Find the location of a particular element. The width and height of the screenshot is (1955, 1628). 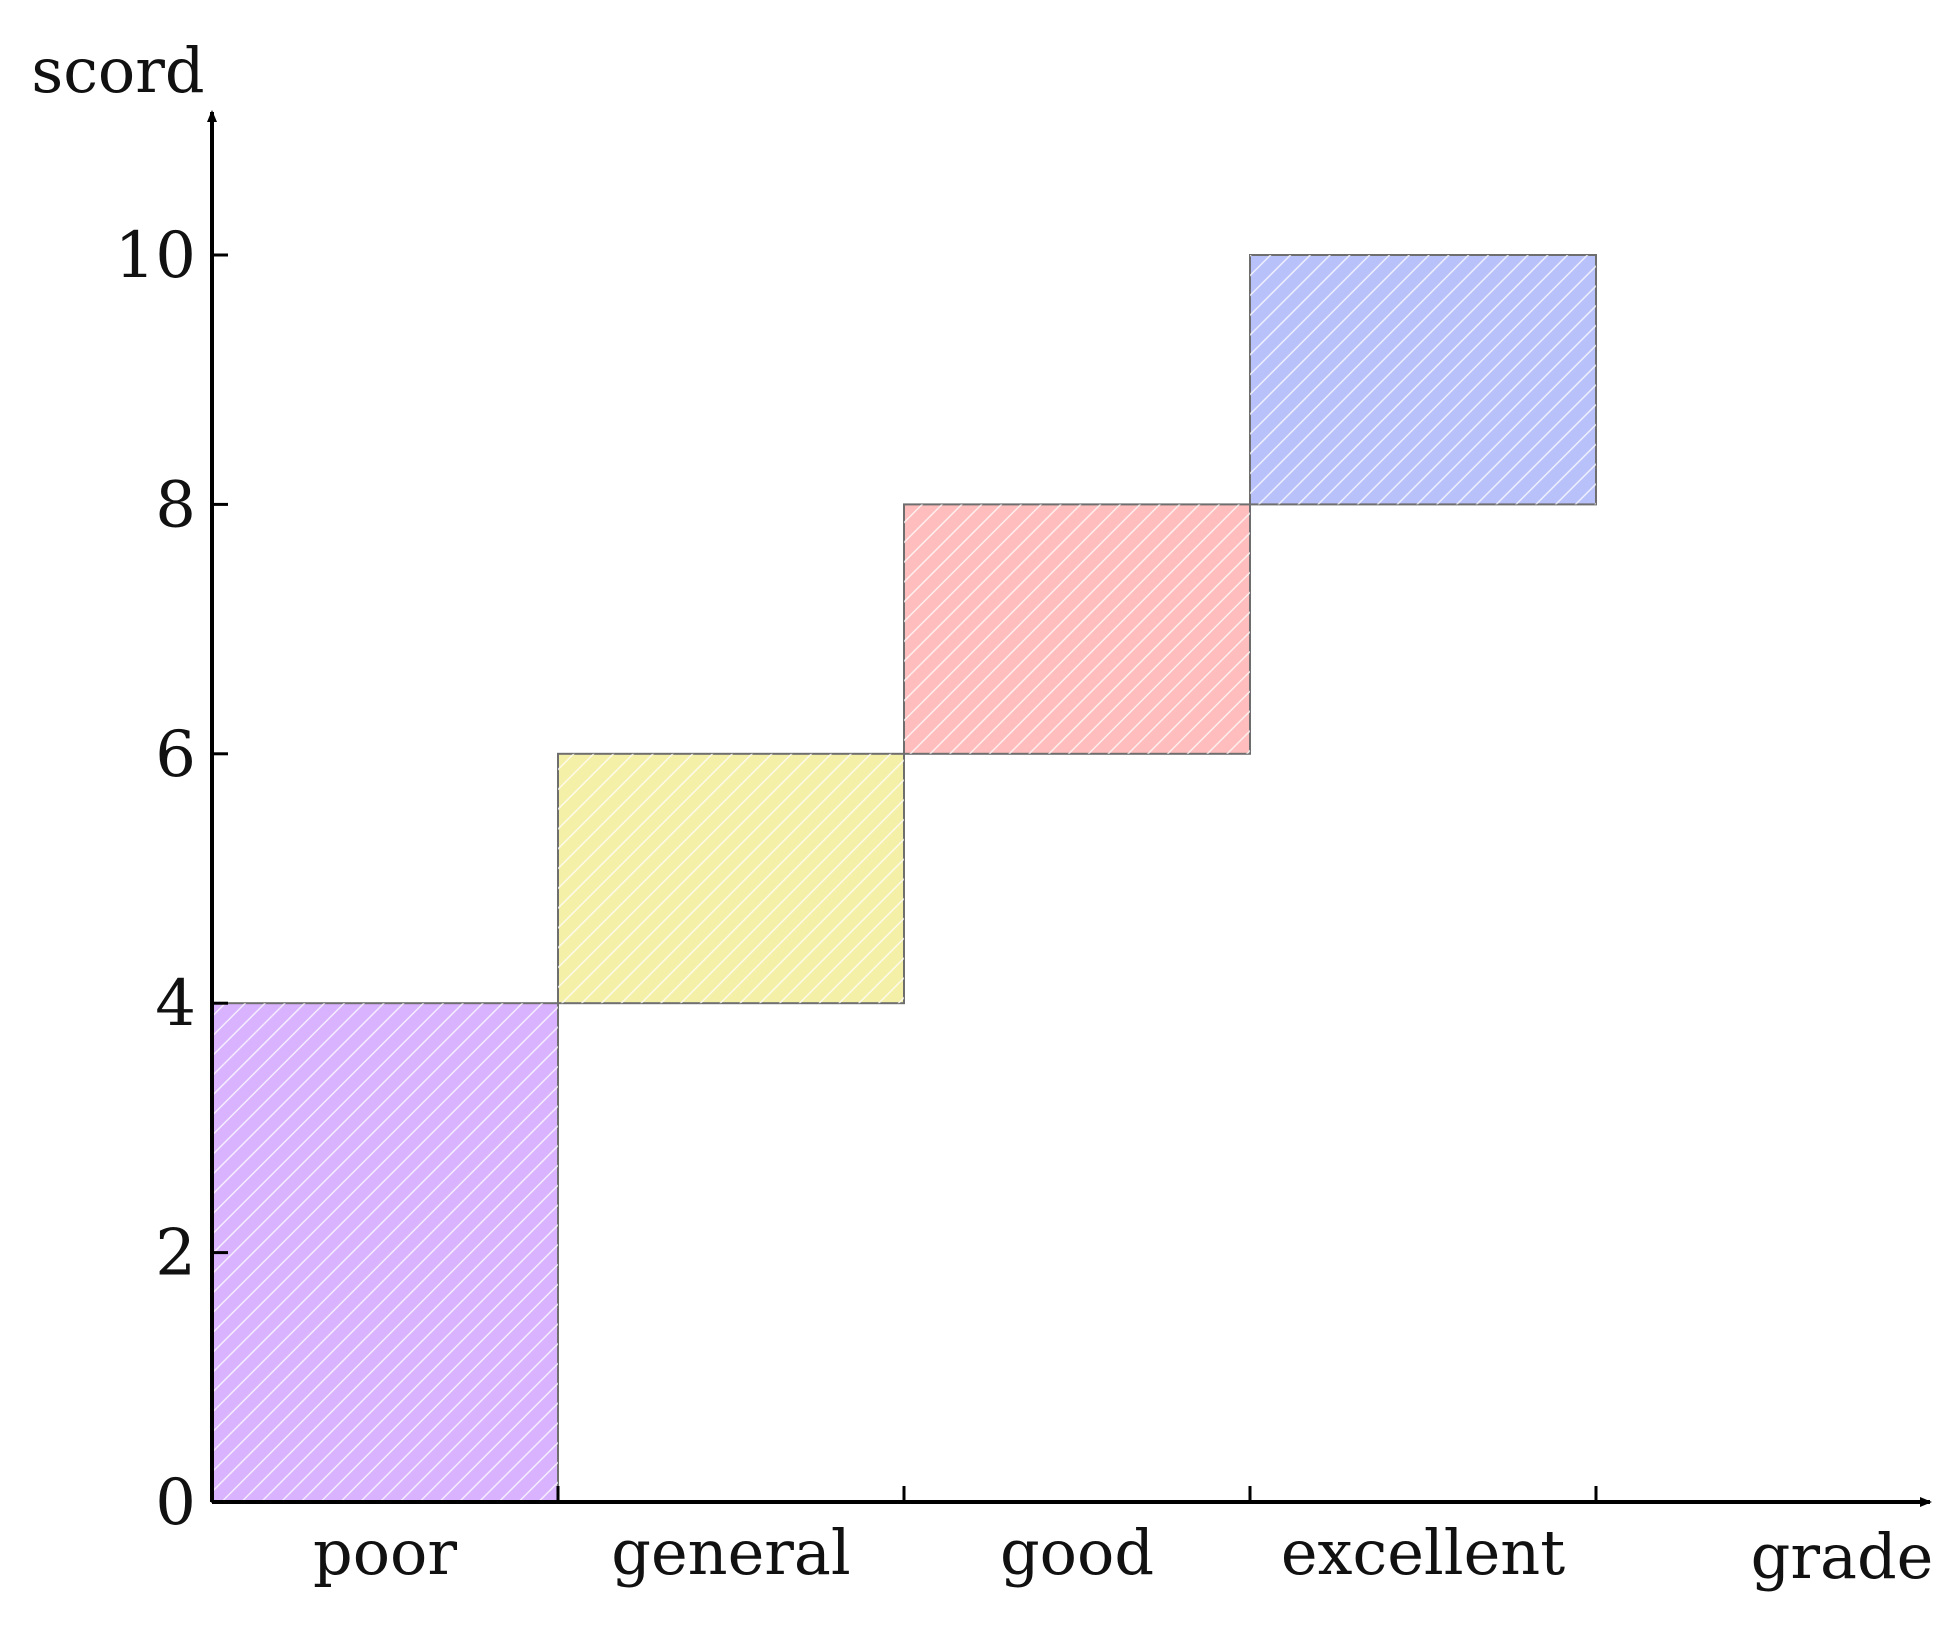

bar-excellent is located at coordinates (1423, 380).